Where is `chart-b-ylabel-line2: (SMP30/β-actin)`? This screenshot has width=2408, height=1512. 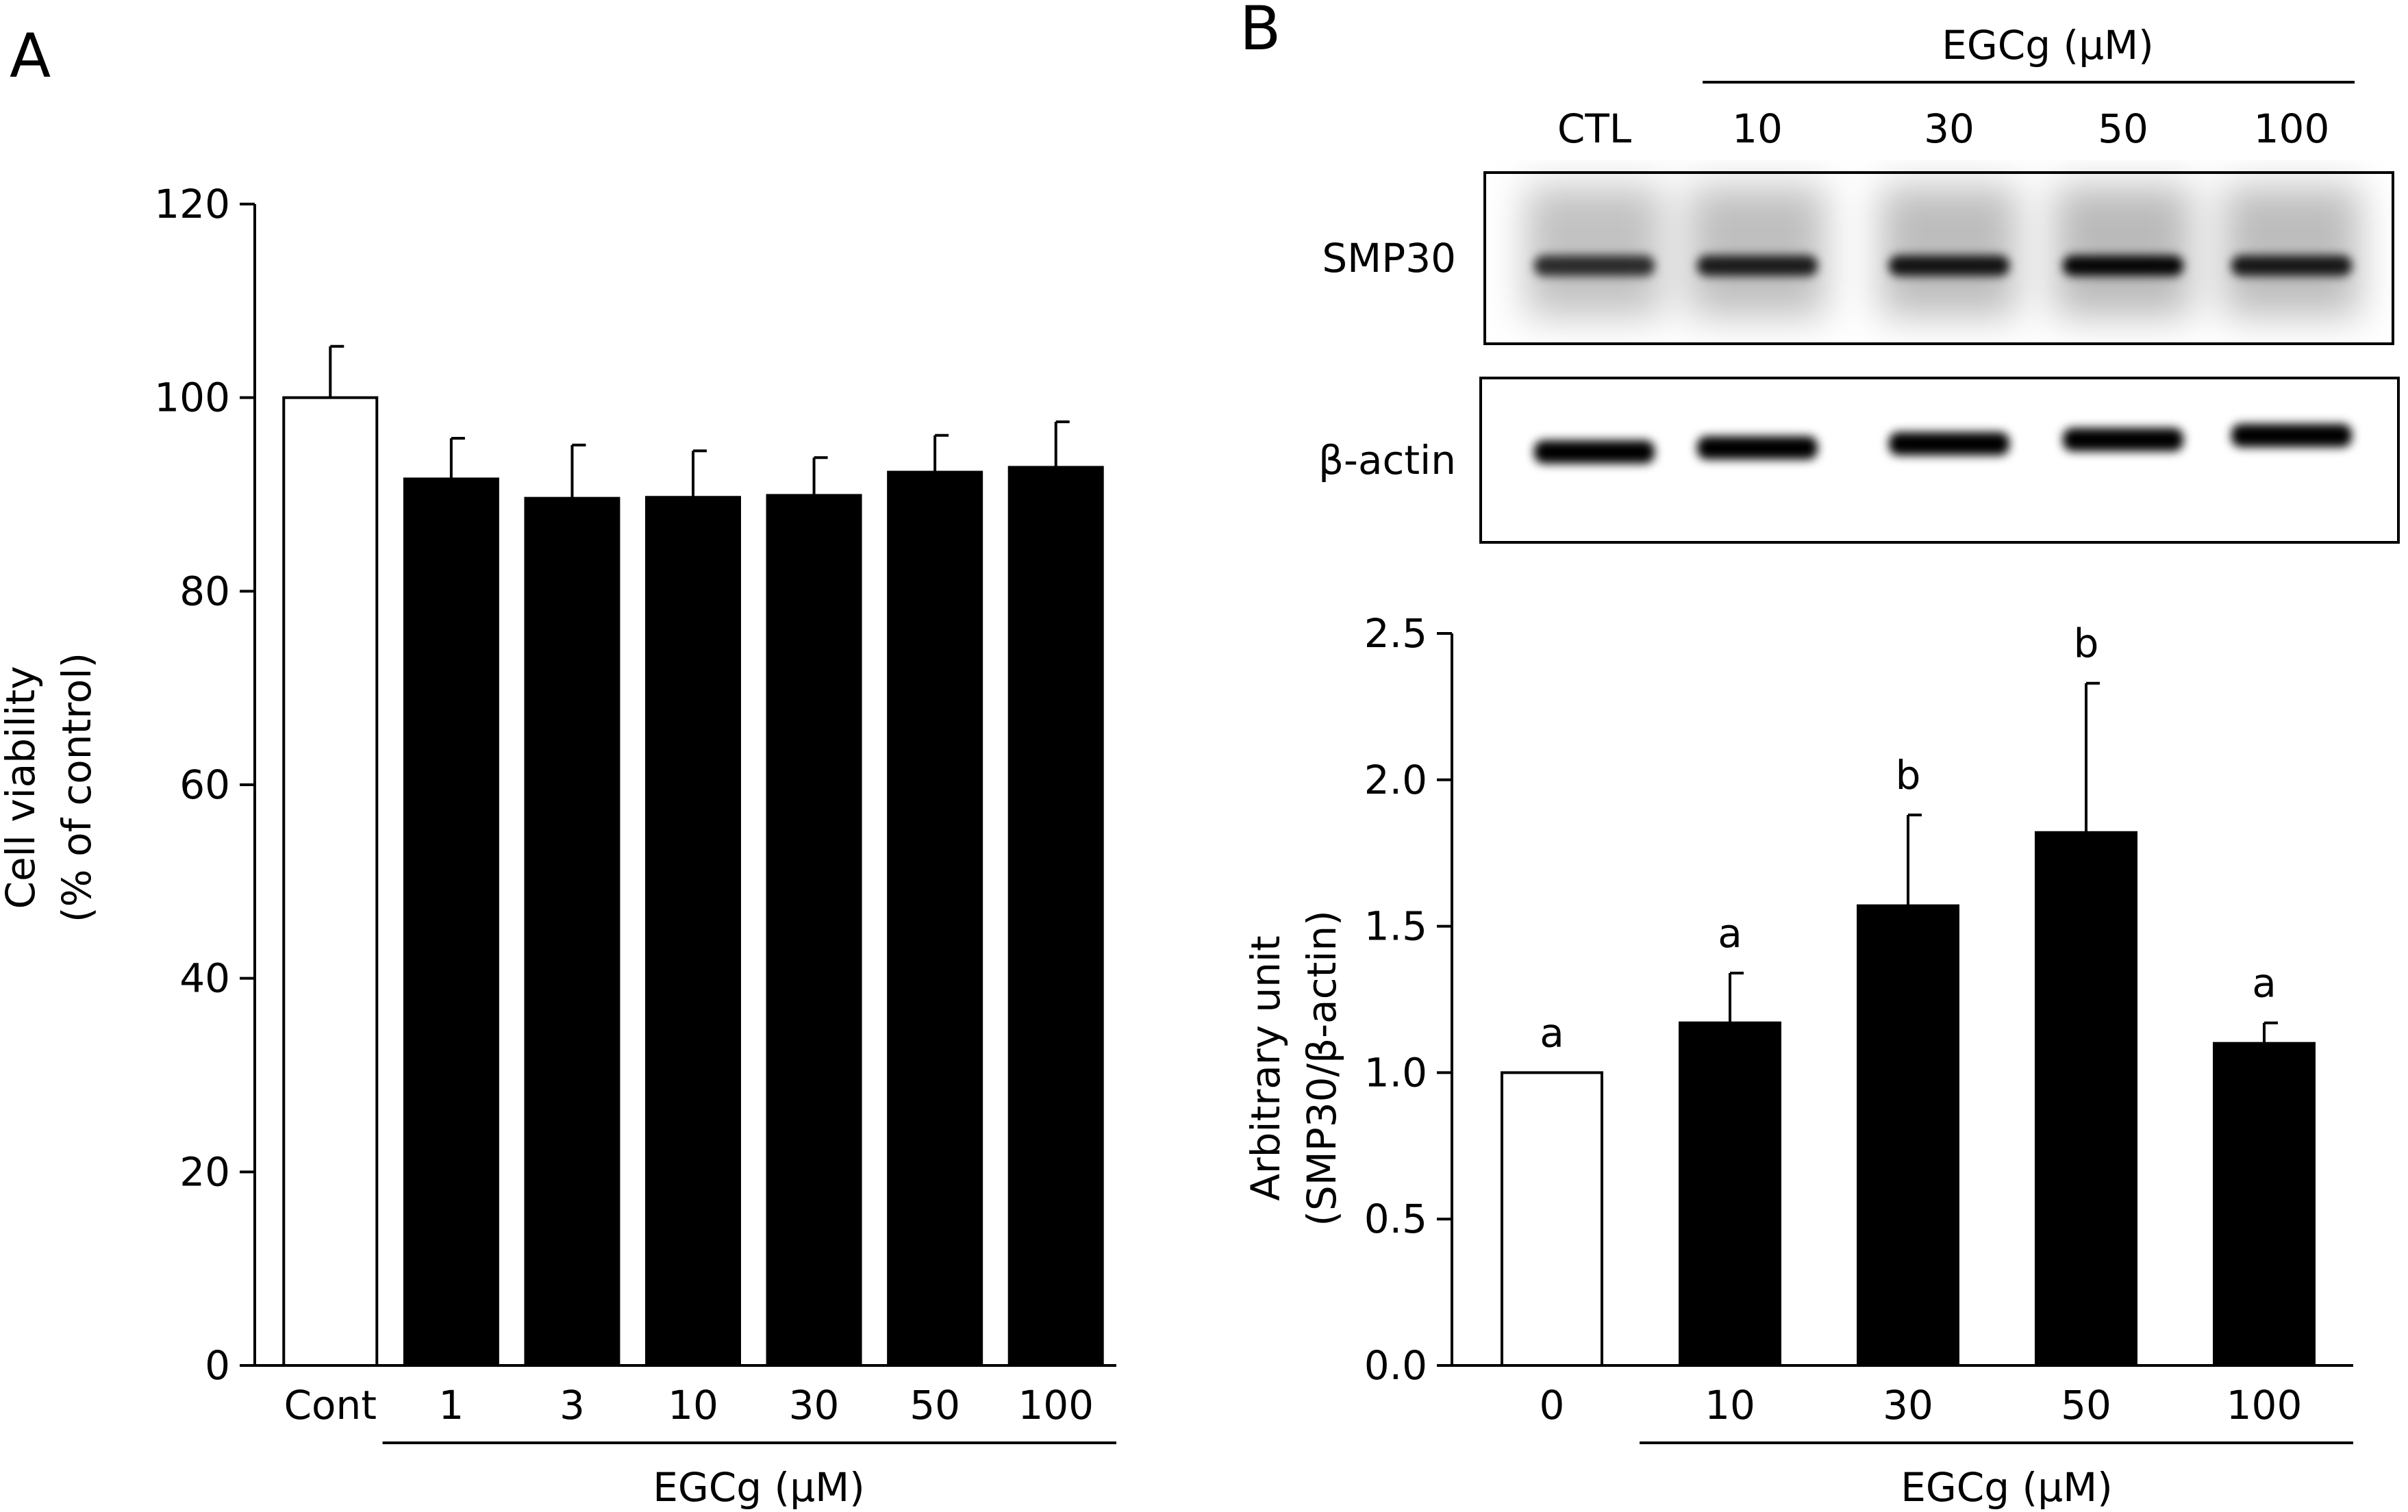
chart-b-ylabel-line2: (SMP30/β-actin) is located at coordinates (1322, 1068).